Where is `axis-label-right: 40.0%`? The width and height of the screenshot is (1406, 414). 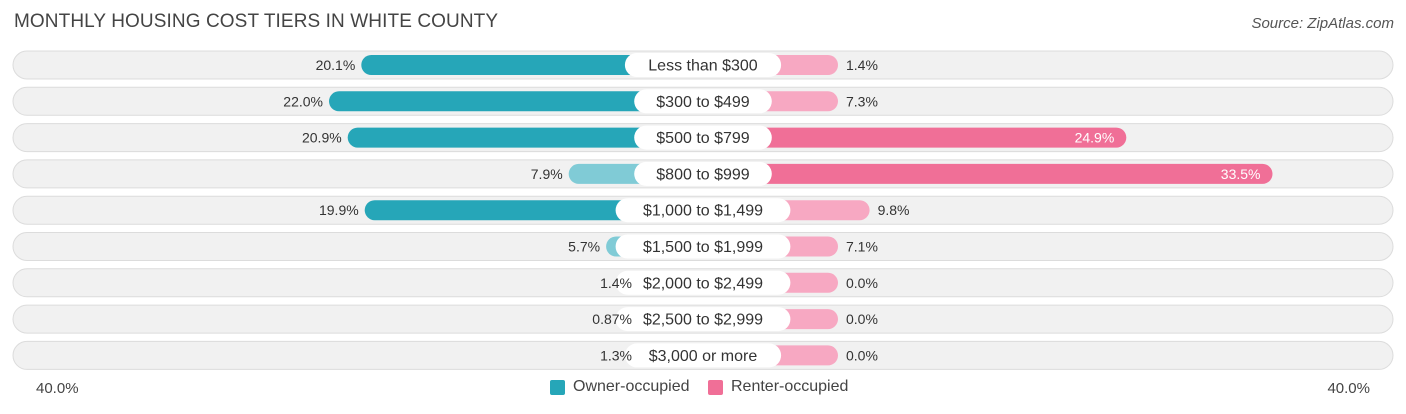 axis-label-right: 40.0% is located at coordinates (1348, 388).